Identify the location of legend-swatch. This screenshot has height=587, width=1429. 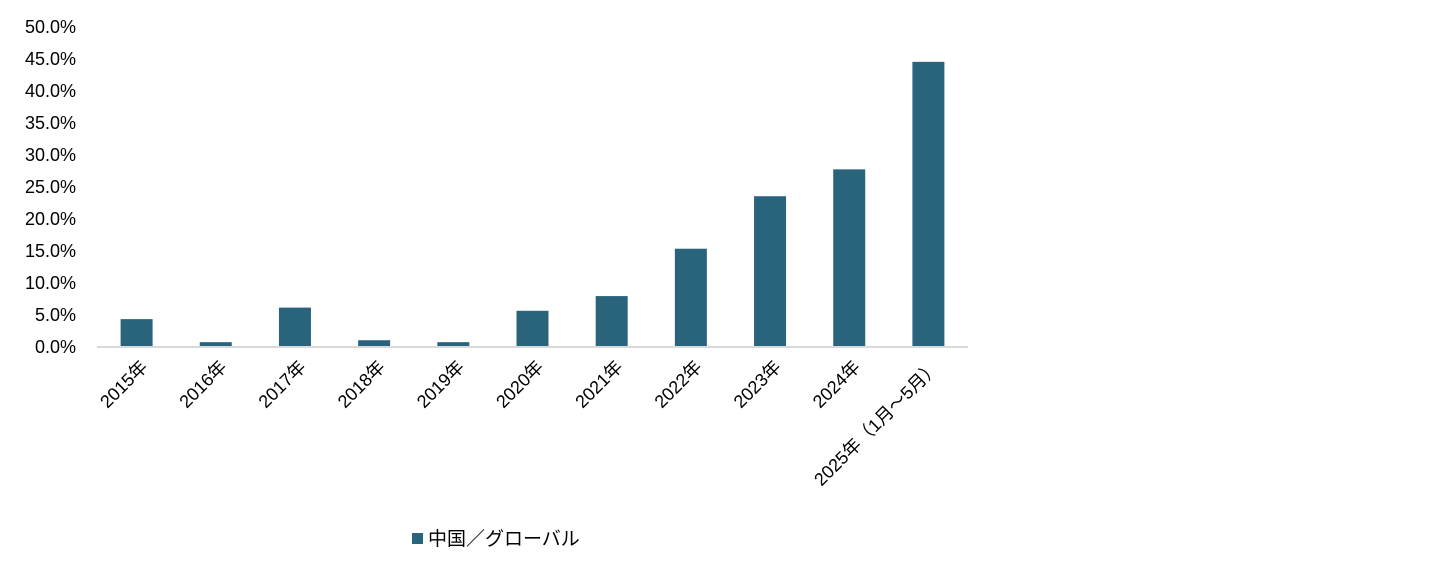
(417, 538).